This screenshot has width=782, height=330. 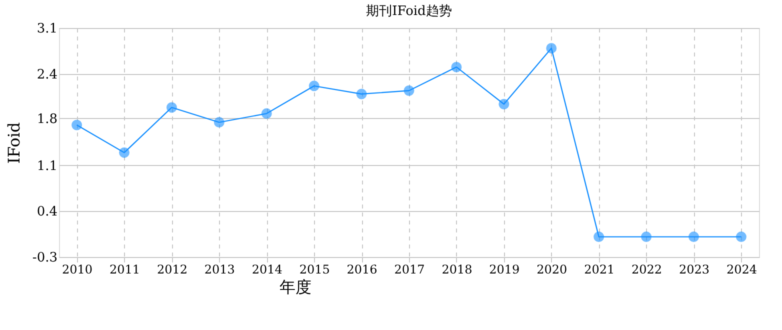 I want to click on x-tick-label: 2010, so click(x=77, y=269).